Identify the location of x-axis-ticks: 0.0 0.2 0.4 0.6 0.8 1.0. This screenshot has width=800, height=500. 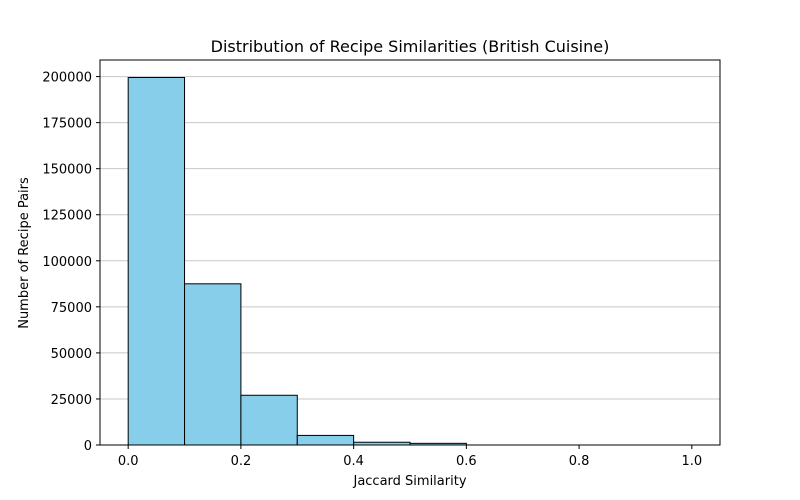
(410, 457).